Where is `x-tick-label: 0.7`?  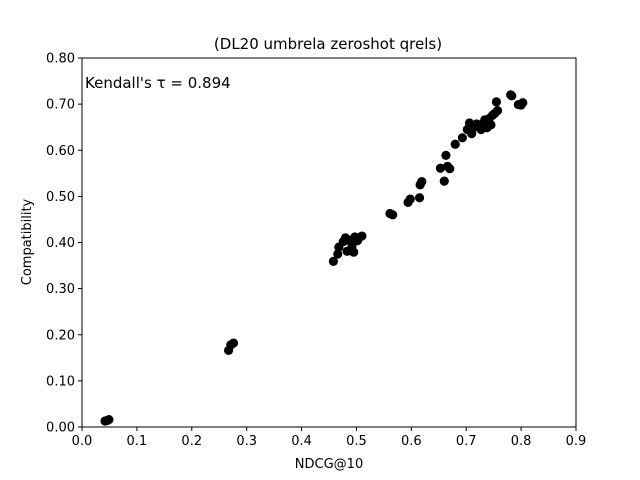 x-tick-label: 0.7 is located at coordinates (466, 441).